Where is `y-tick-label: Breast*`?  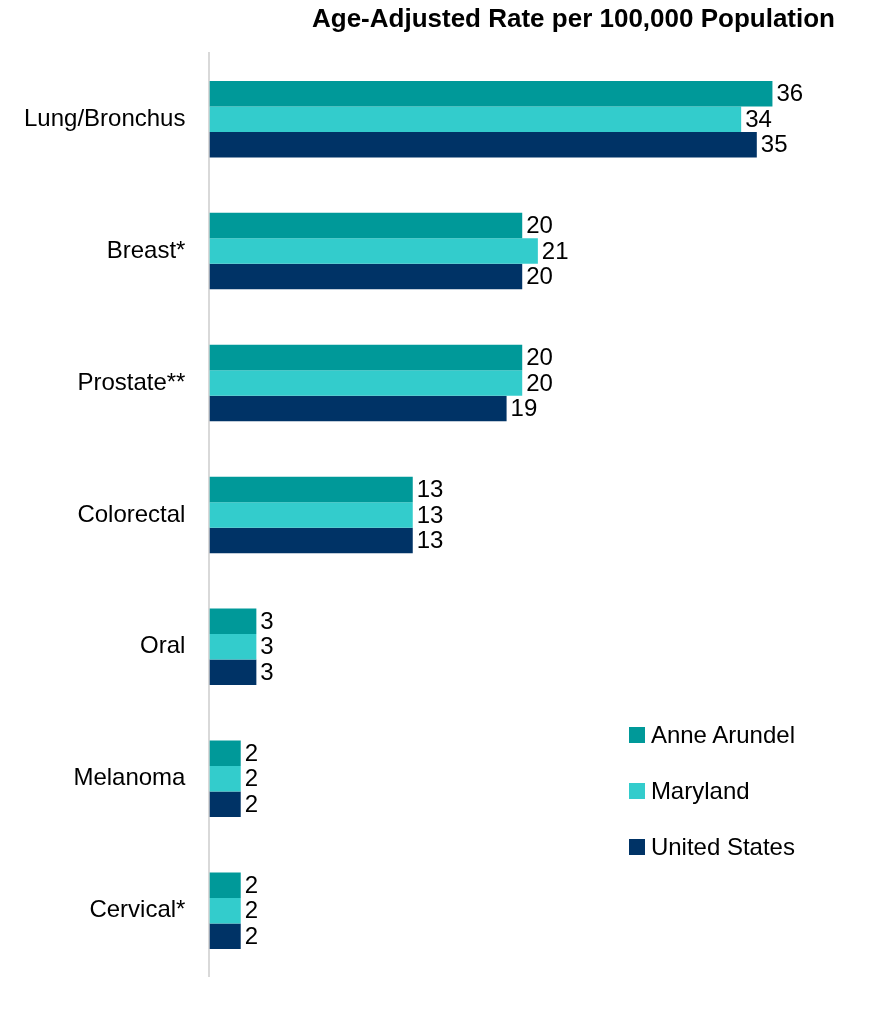
y-tick-label: Breast* is located at coordinates (146, 249).